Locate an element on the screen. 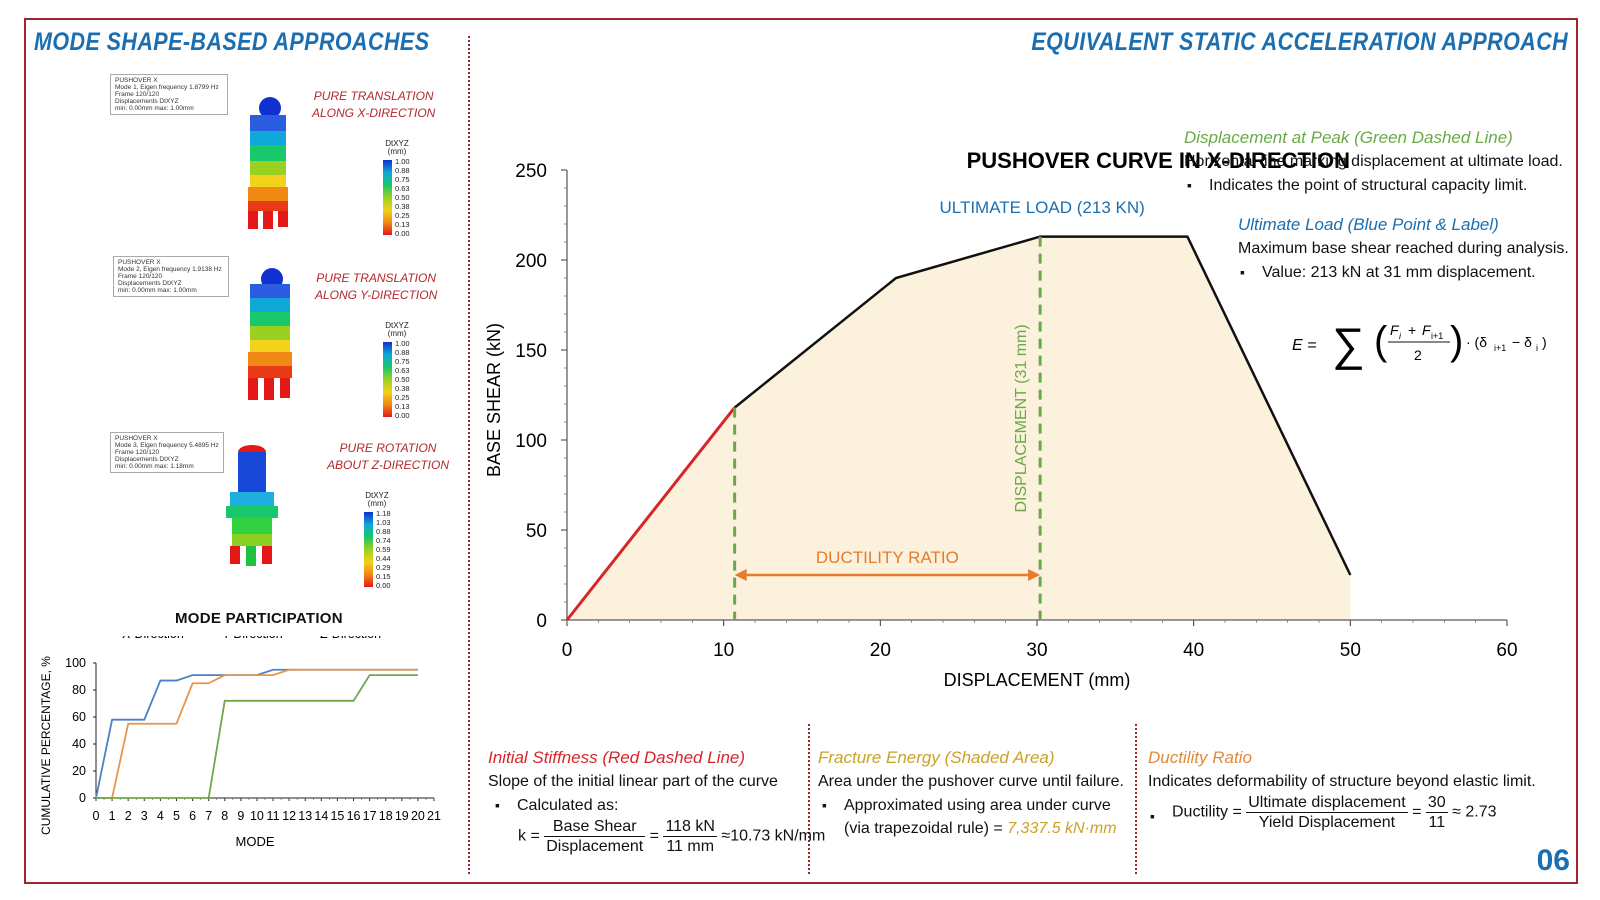 The height and width of the screenshot is (900, 1600). mp-xtick-label: 3 is located at coordinates (144, 816).